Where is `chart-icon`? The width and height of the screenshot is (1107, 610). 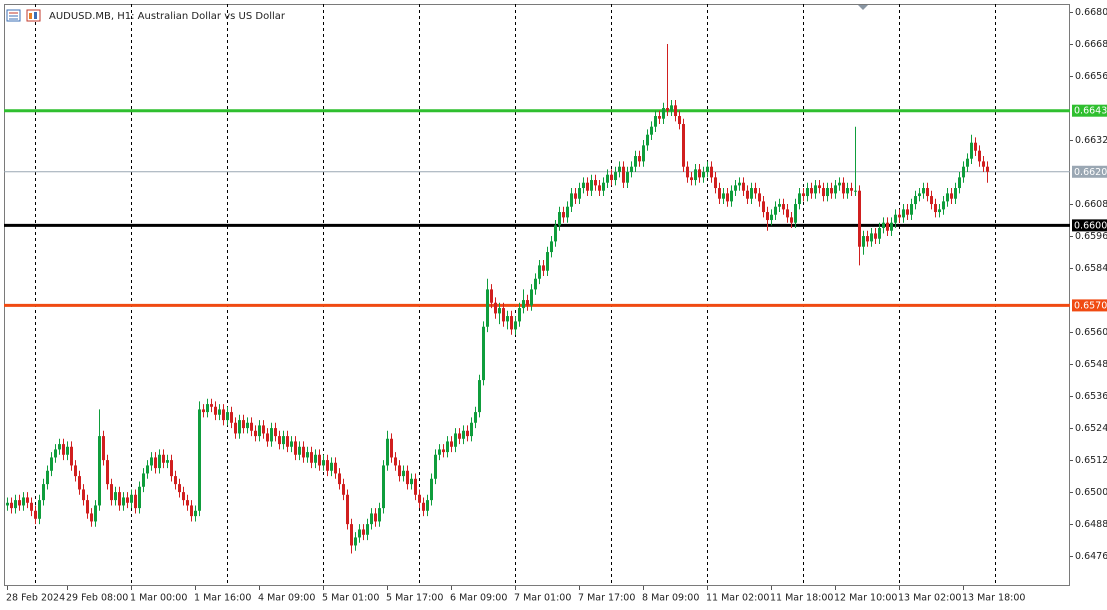
chart-icon is located at coordinates (33, 15).